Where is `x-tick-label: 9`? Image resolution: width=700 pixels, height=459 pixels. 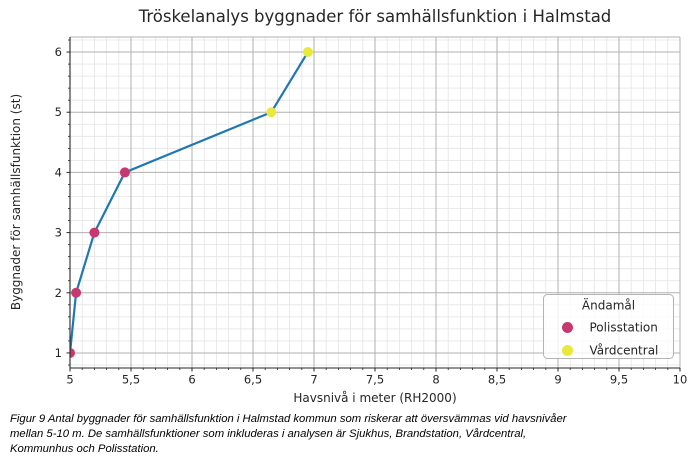 x-tick-label: 9 is located at coordinates (557, 380).